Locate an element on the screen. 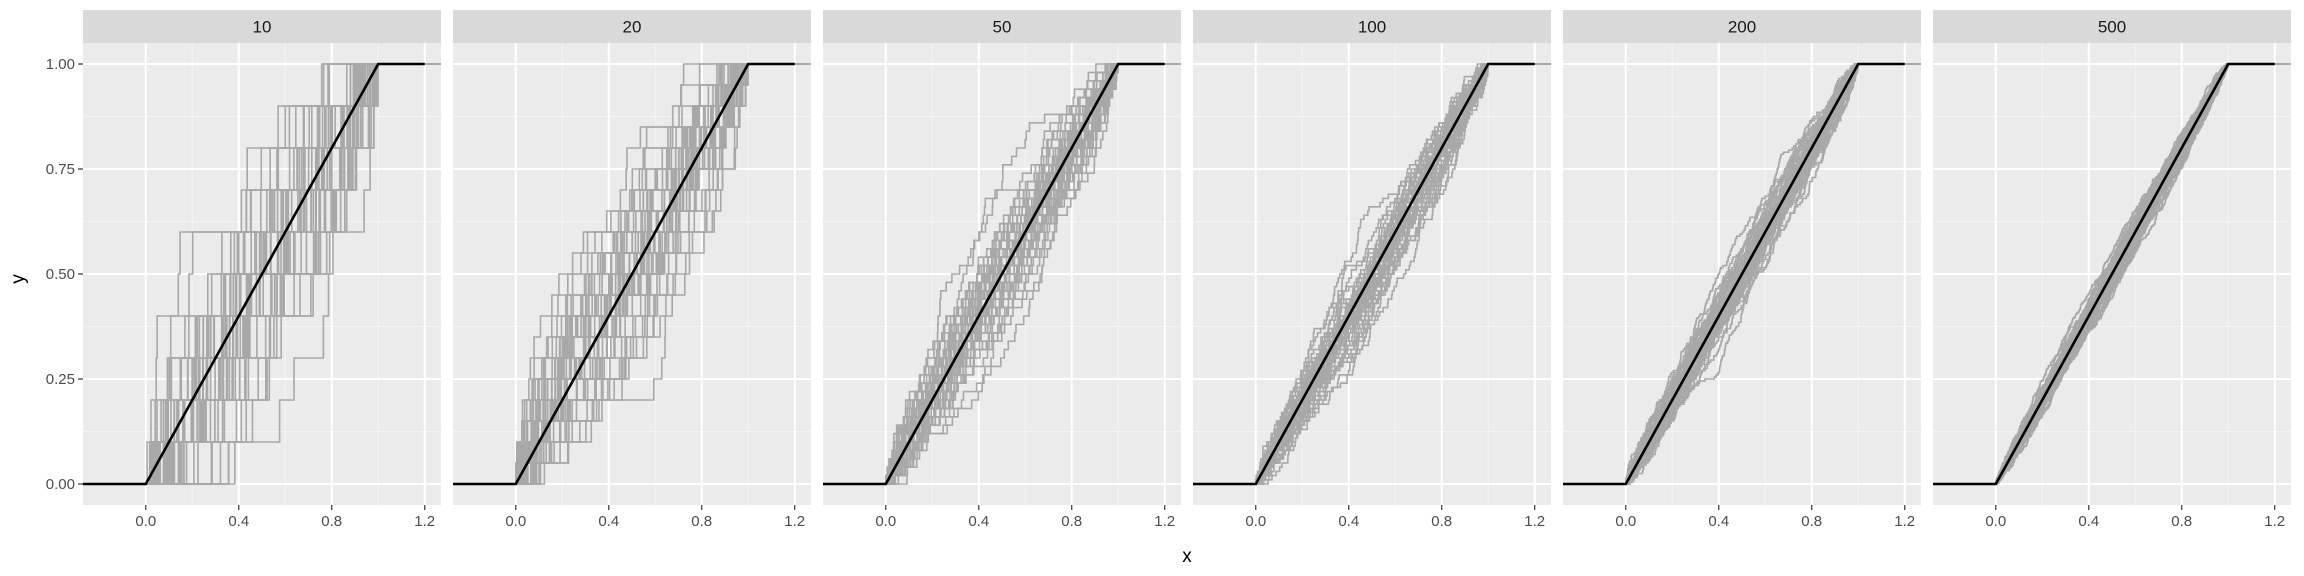  y-axis-title: y is located at coordinates (18, 279).